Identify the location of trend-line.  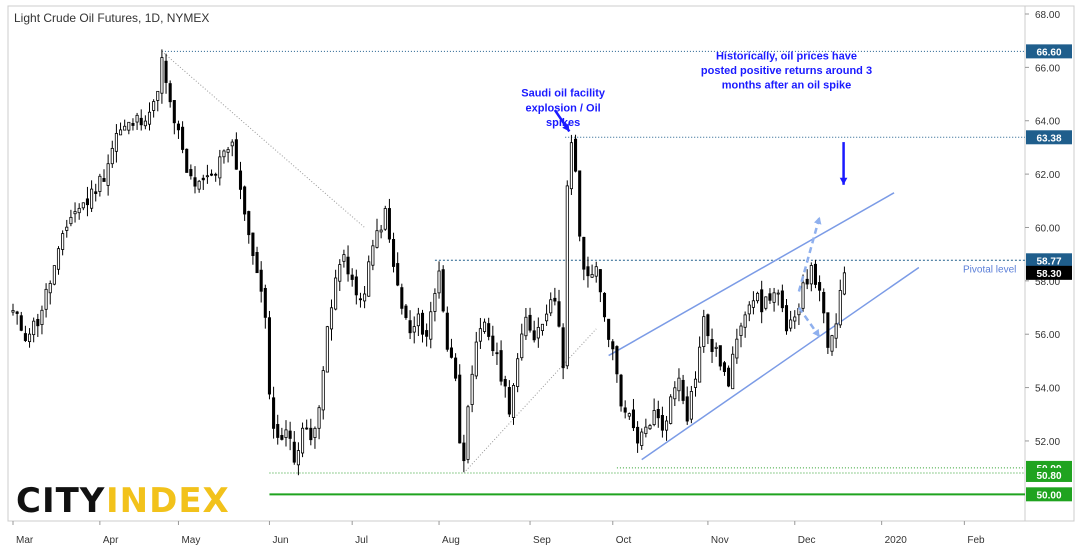
(751, 274).